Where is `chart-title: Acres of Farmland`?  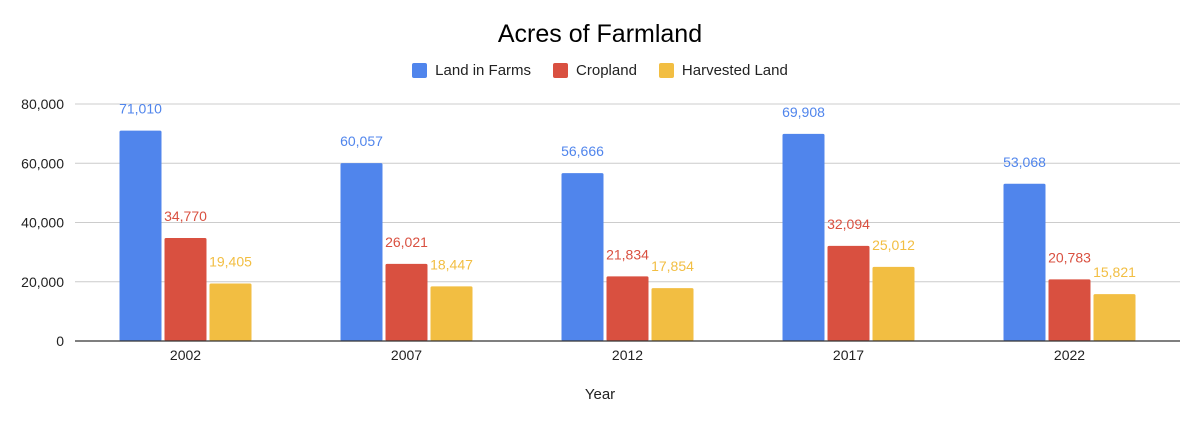
chart-title: Acres of Farmland is located at coordinates (600, 34).